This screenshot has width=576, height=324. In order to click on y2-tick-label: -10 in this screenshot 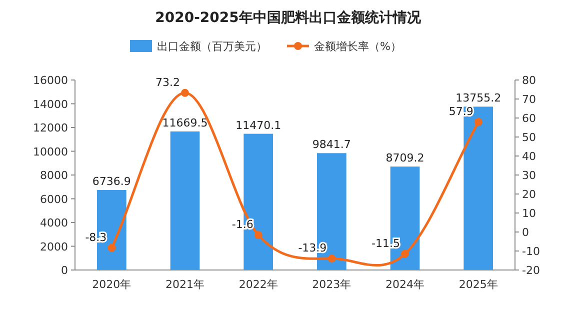, I will do `click(531, 251)`.